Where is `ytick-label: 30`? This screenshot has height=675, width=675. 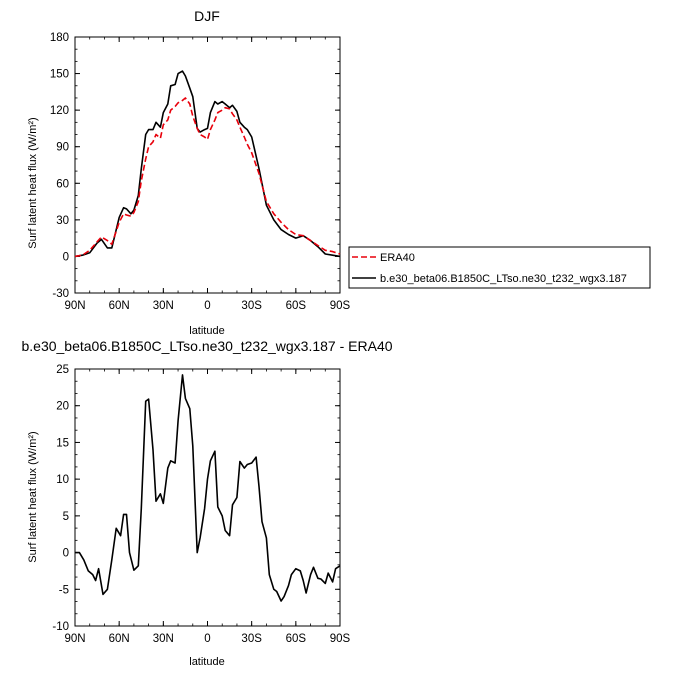
ytick-label: 30 is located at coordinates (62, 221).